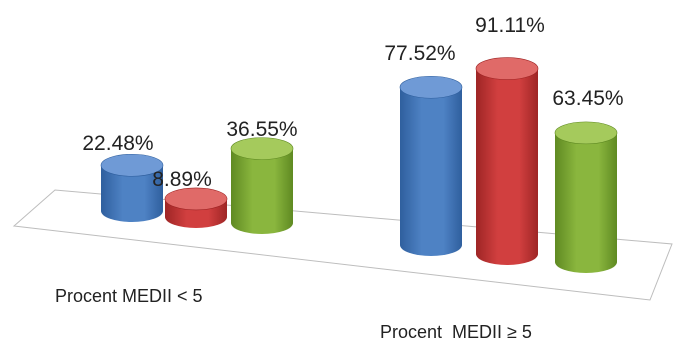 This screenshot has height=350, width=686. Describe the element at coordinates (182, 179) in the screenshot. I see `value-label-0-1: 8.89%` at that location.